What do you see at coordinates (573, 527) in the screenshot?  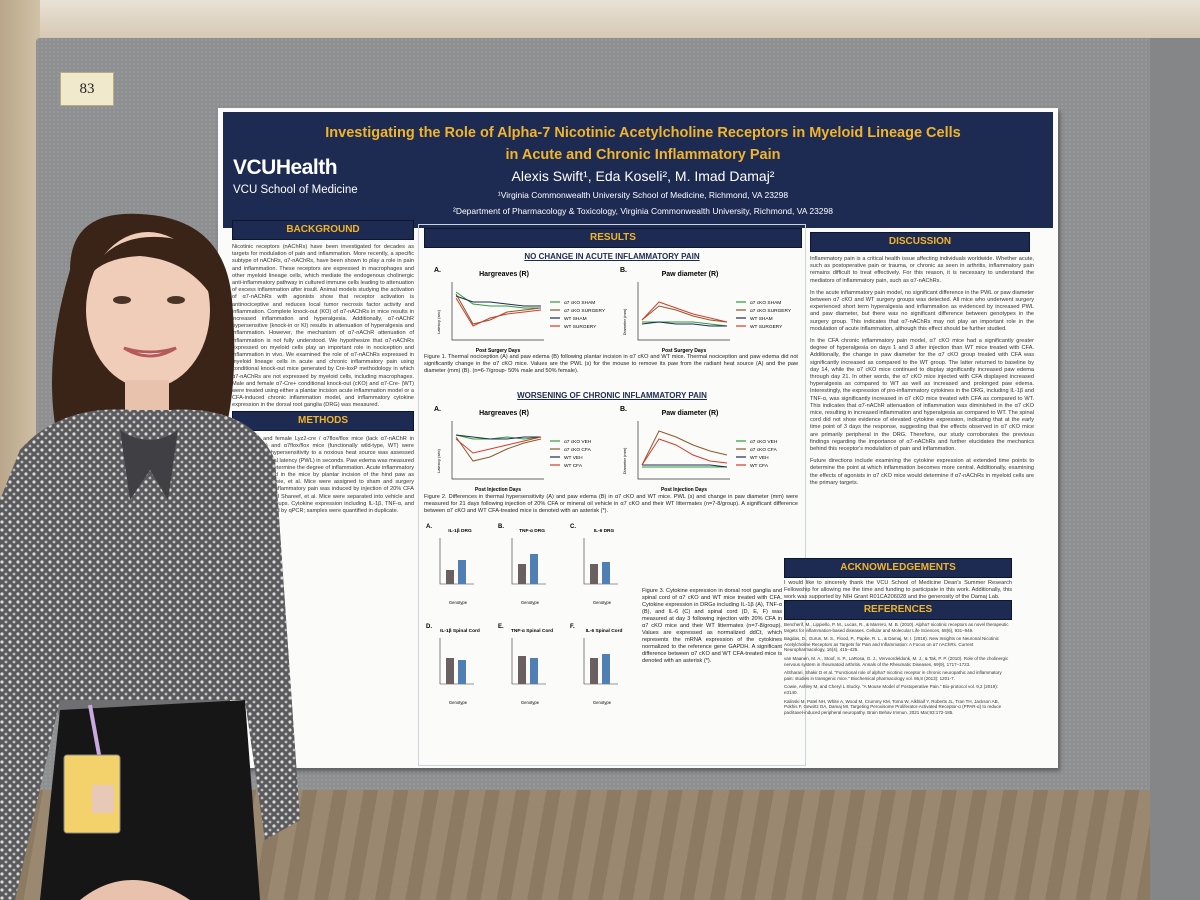 I see `panel-letter: C.` at bounding box center [573, 527].